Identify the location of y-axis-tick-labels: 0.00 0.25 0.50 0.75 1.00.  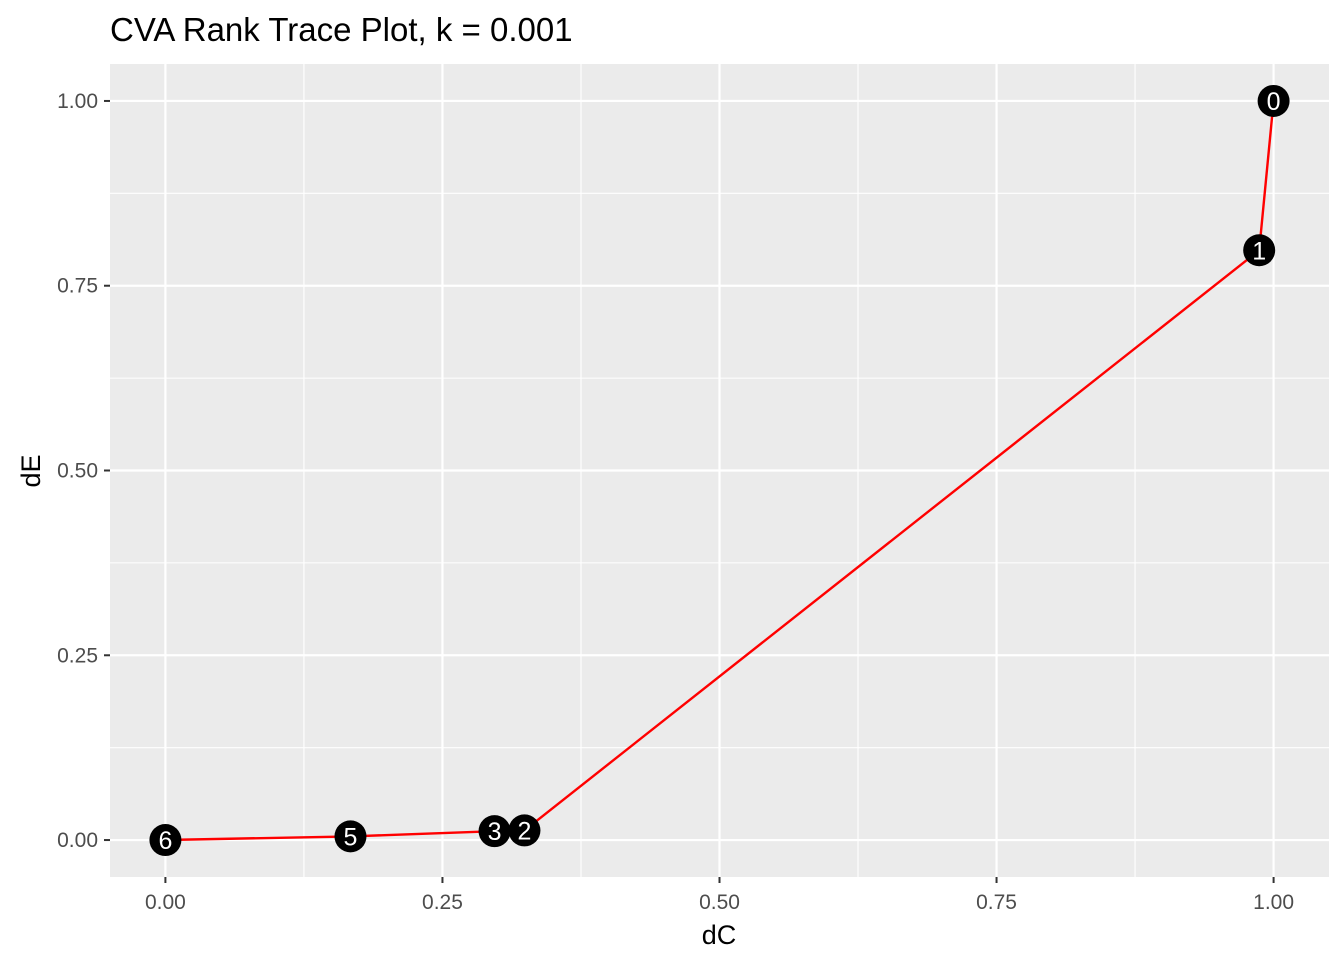
(77, 471).